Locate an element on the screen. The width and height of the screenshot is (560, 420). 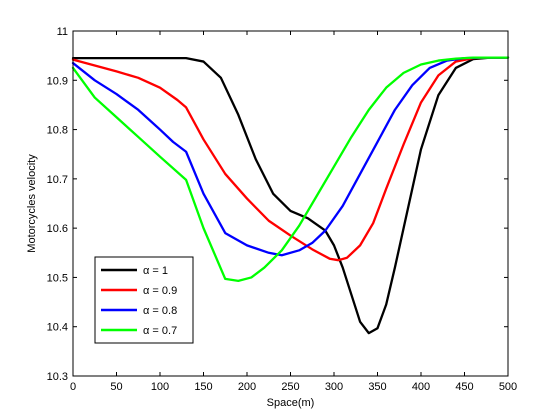
x-tick-label: 50 is located at coordinates (116, 387).